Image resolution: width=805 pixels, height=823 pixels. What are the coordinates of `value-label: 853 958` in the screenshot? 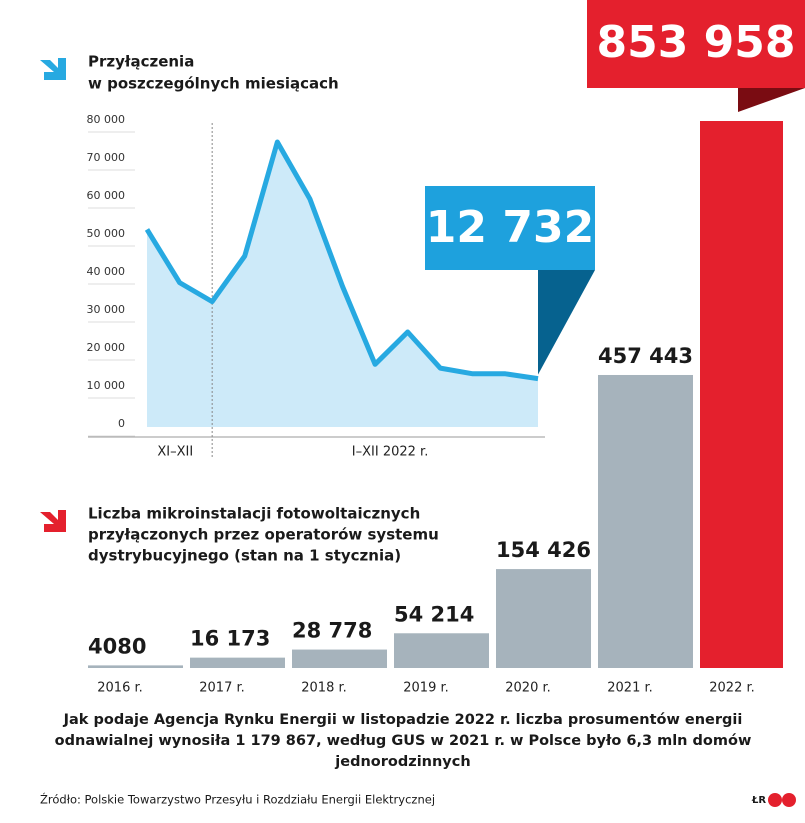 It's located at (695, 42).